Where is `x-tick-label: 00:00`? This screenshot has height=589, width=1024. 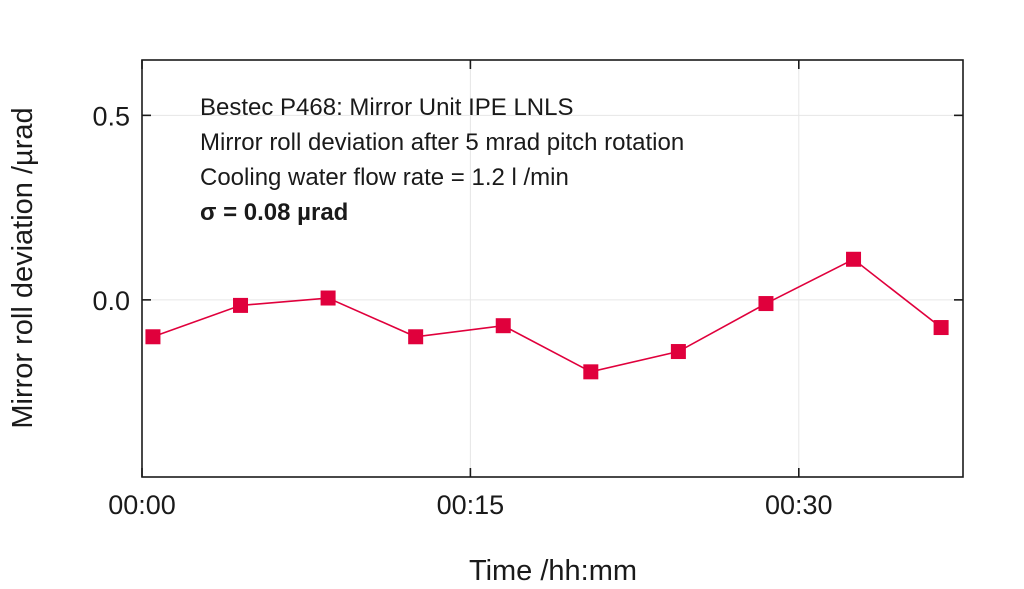 x-tick-label: 00:00 is located at coordinates (142, 505).